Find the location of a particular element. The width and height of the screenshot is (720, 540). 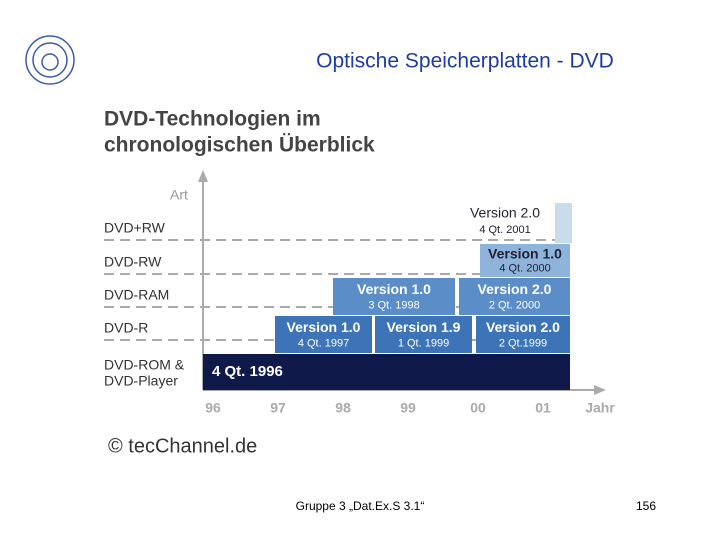

row-label: DVD+RW is located at coordinates (135, 228).